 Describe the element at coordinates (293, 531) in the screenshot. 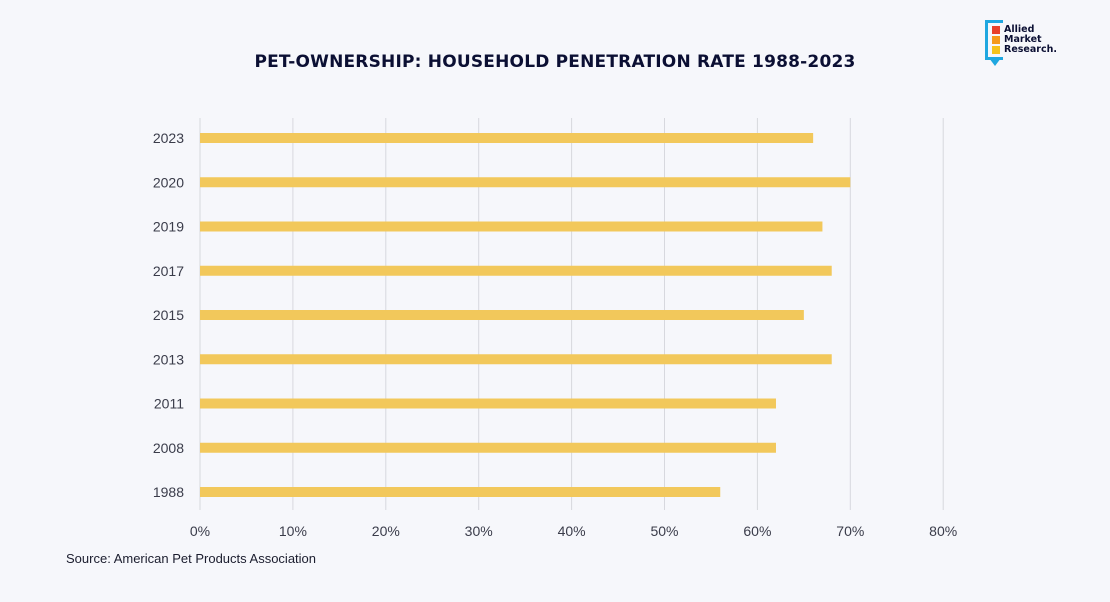

I see `x-tick-label: 10%` at that location.